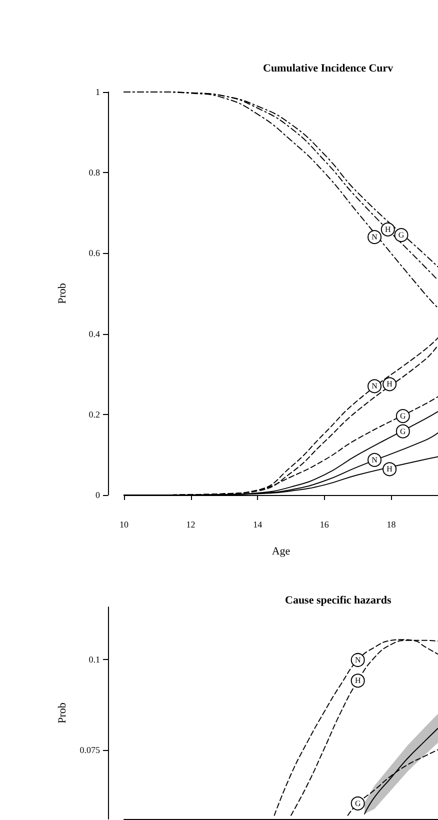  What do you see at coordinates (258, 525) in the screenshot?
I see `x-tick-label: 14` at bounding box center [258, 525].